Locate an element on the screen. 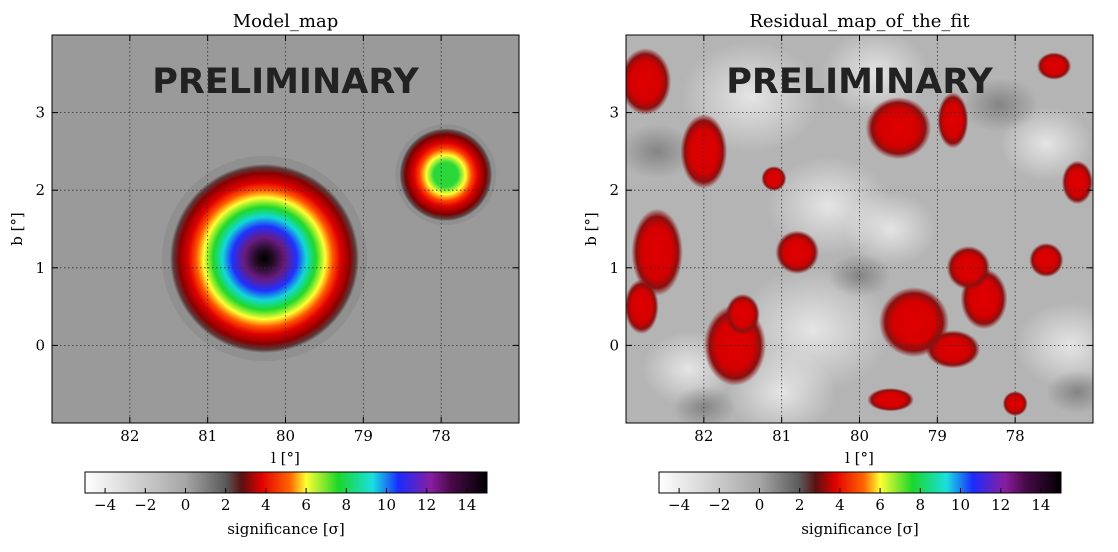  chart-title: Model_map is located at coordinates (286, 21).